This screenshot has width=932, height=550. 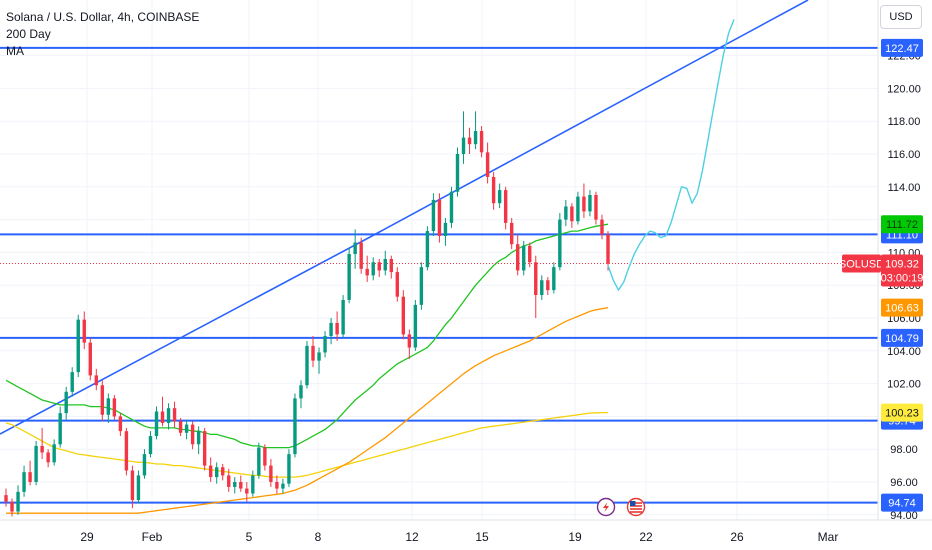 I want to click on time-axis-tick: 12, so click(x=412, y=537).